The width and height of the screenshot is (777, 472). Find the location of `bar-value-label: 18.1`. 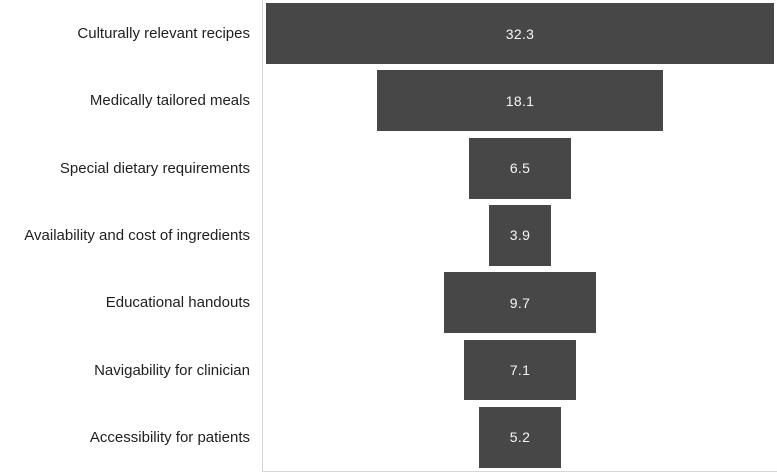

bar-value-label: 18.1 is located at coordinates (520, 100).